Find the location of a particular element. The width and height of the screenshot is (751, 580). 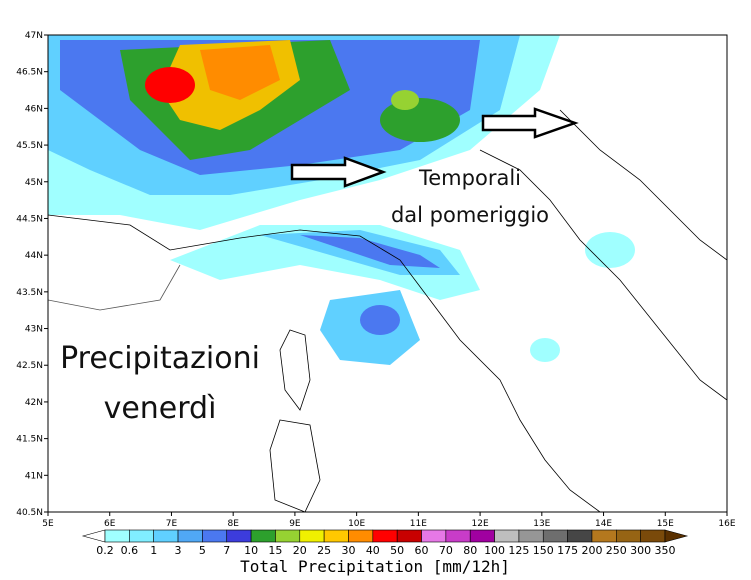

colorbar-label: 100 is located at coordinates (494, 550).